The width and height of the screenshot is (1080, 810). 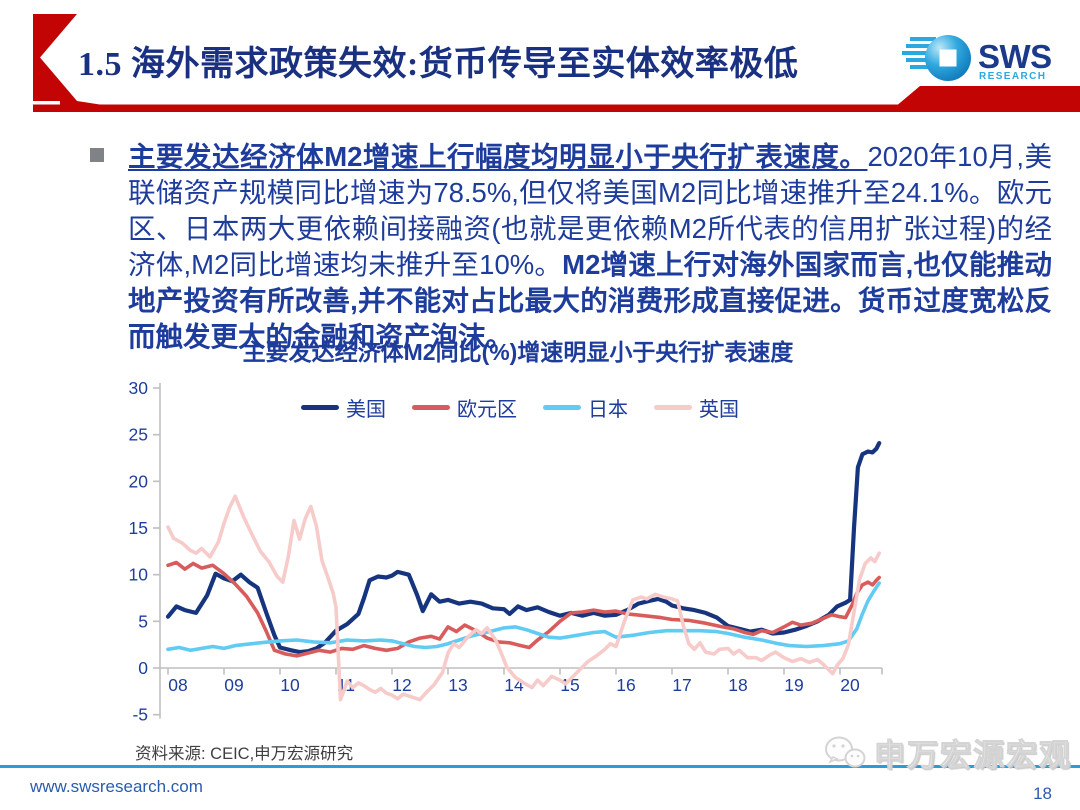 I want to click on y-tick-label: 20, so click(x=139, y=481).